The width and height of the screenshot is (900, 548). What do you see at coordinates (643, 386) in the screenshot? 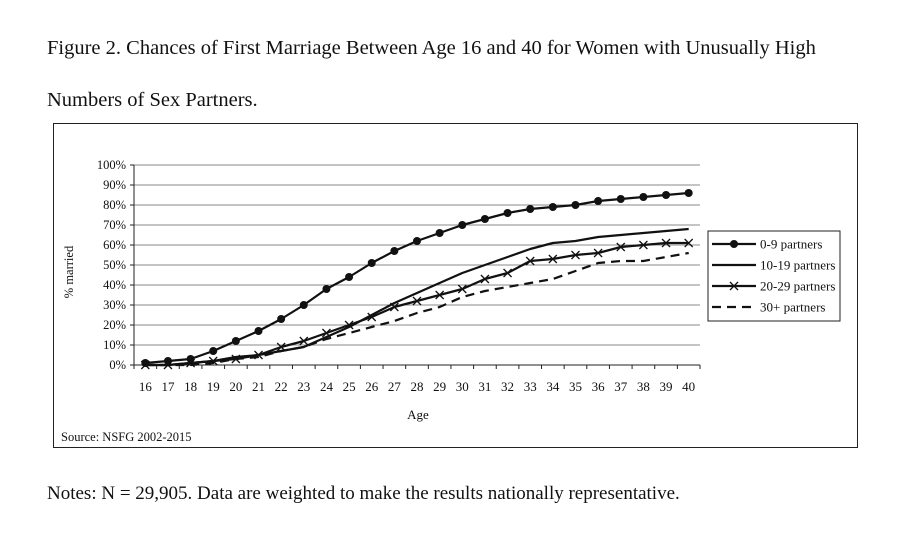
I see `x-tick-label: 38` at bounding box center [643, 386].